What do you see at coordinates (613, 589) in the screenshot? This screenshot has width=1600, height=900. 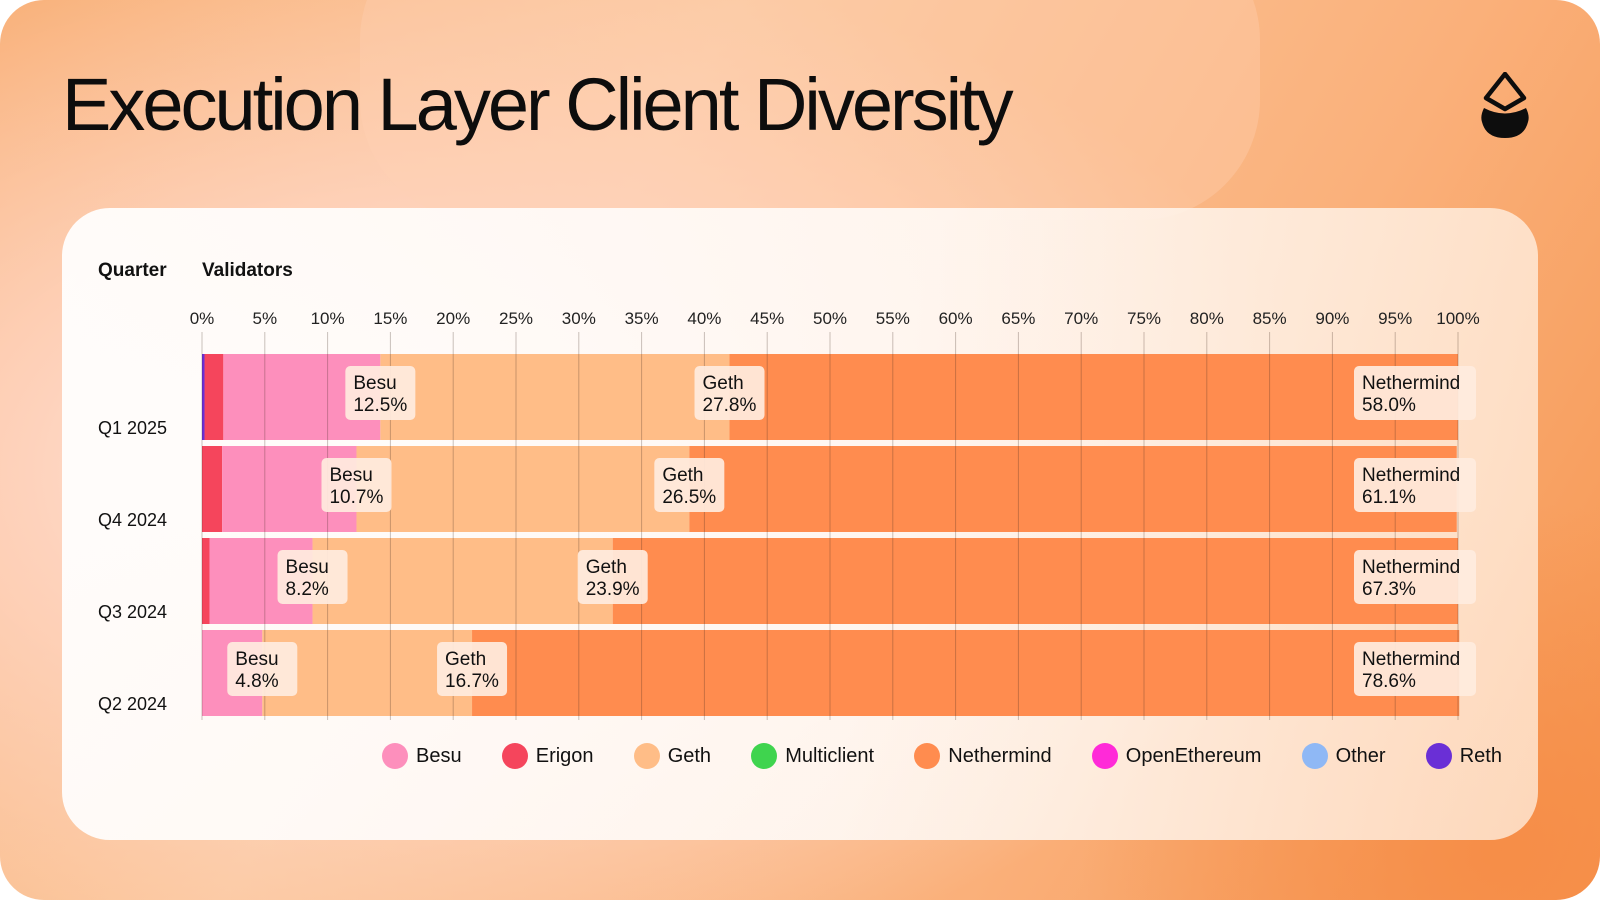 I see `data-label-value: 23.9%` at bounding box center [613, 589].